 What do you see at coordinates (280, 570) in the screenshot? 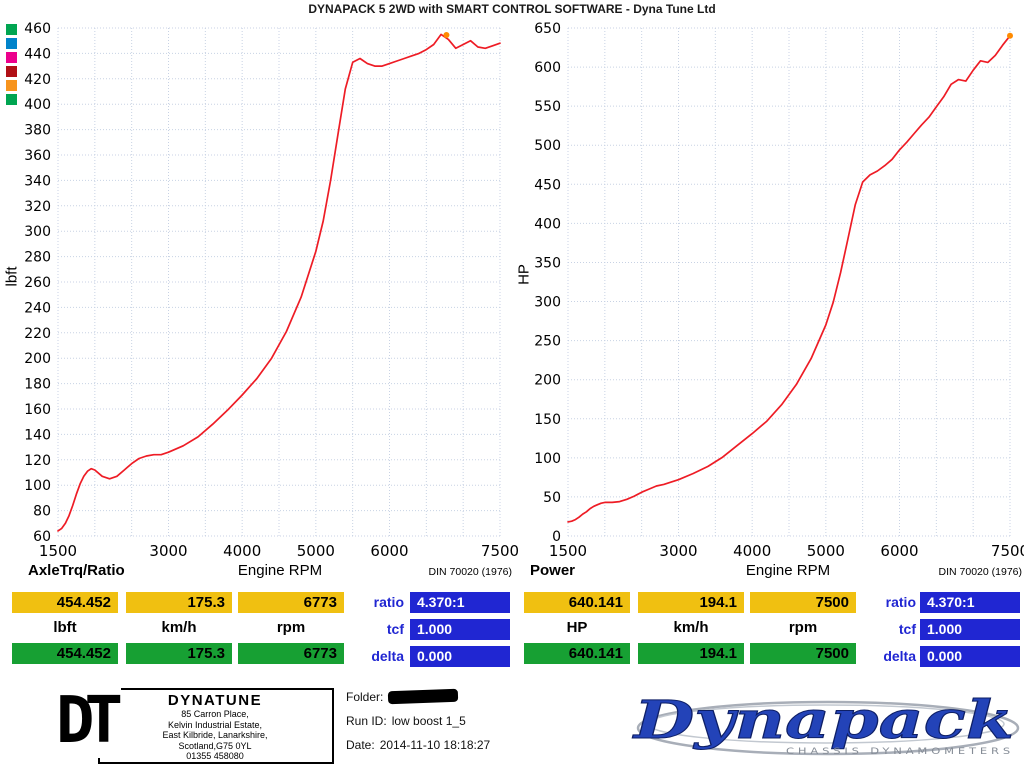
I see `engine-rpm-label-left: Engine RPM` at bounding box center [280, 570].